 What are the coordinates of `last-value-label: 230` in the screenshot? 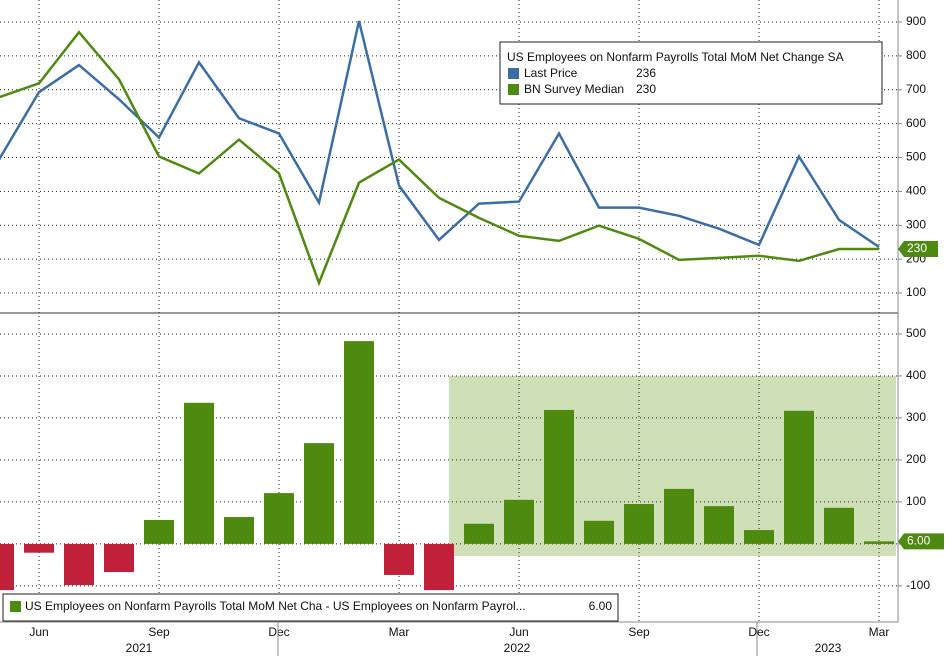 It's located at (917, 248).